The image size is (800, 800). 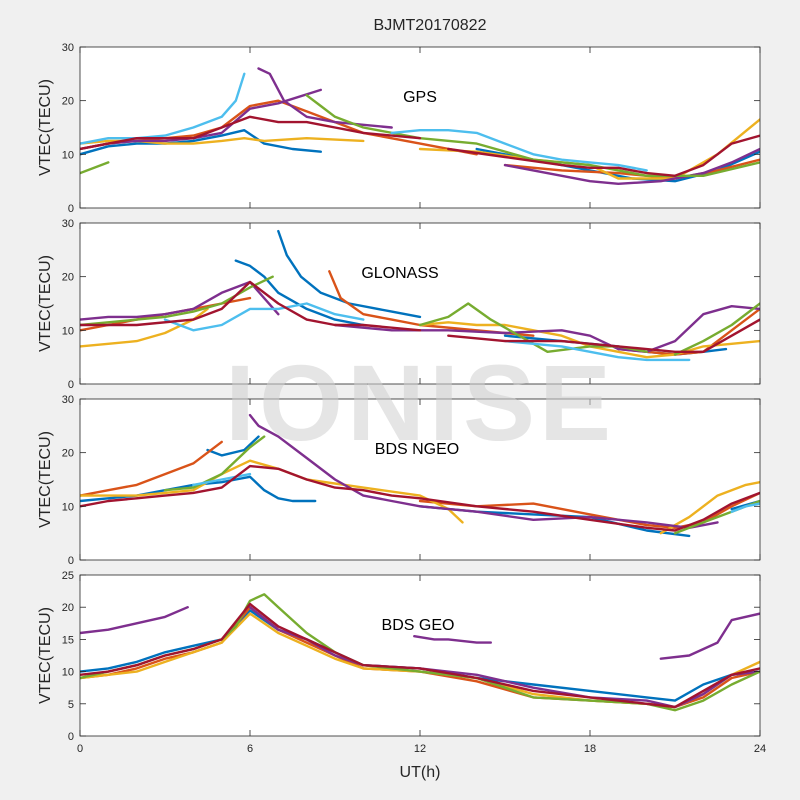 I want to click on x-tick-label: 6, so click(x=250, y=749).